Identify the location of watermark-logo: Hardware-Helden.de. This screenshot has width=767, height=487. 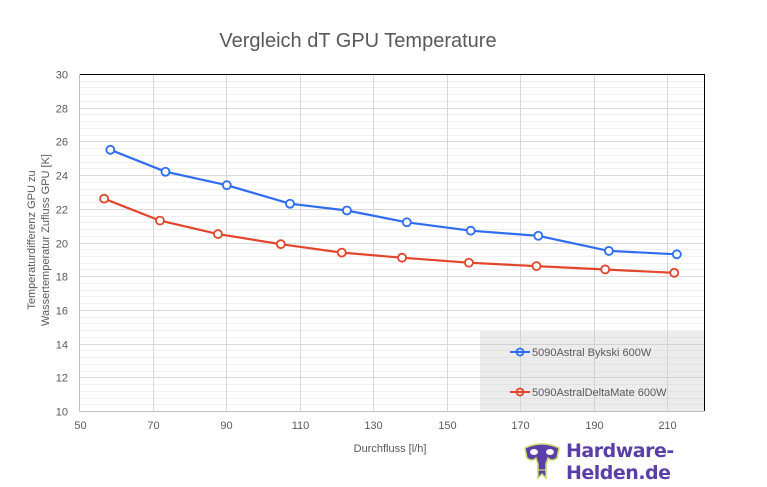
(644, 462).